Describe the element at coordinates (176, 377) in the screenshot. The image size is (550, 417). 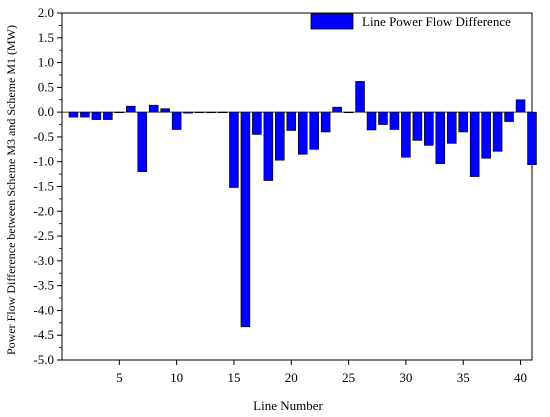
I see `x-tick-label: 10` at that location.